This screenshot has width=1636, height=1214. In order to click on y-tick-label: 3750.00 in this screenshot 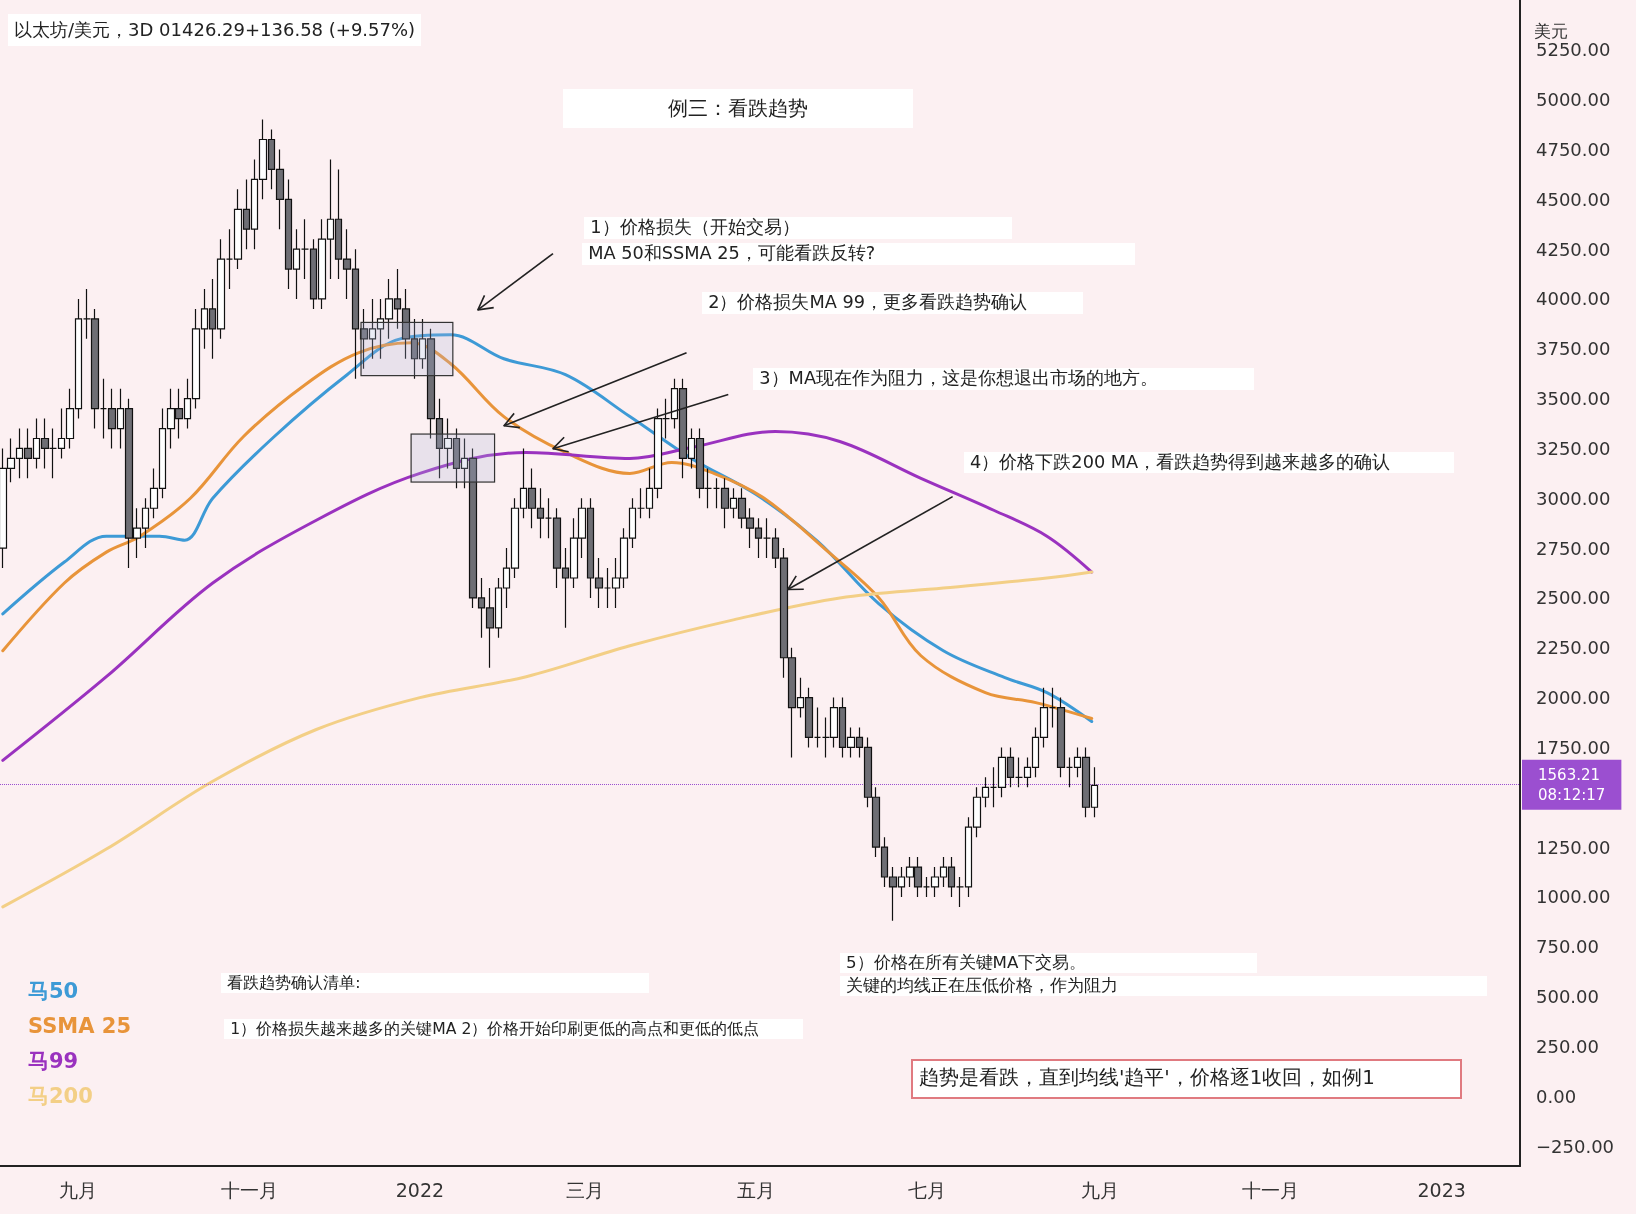, I will do `click(1573, 349)`.